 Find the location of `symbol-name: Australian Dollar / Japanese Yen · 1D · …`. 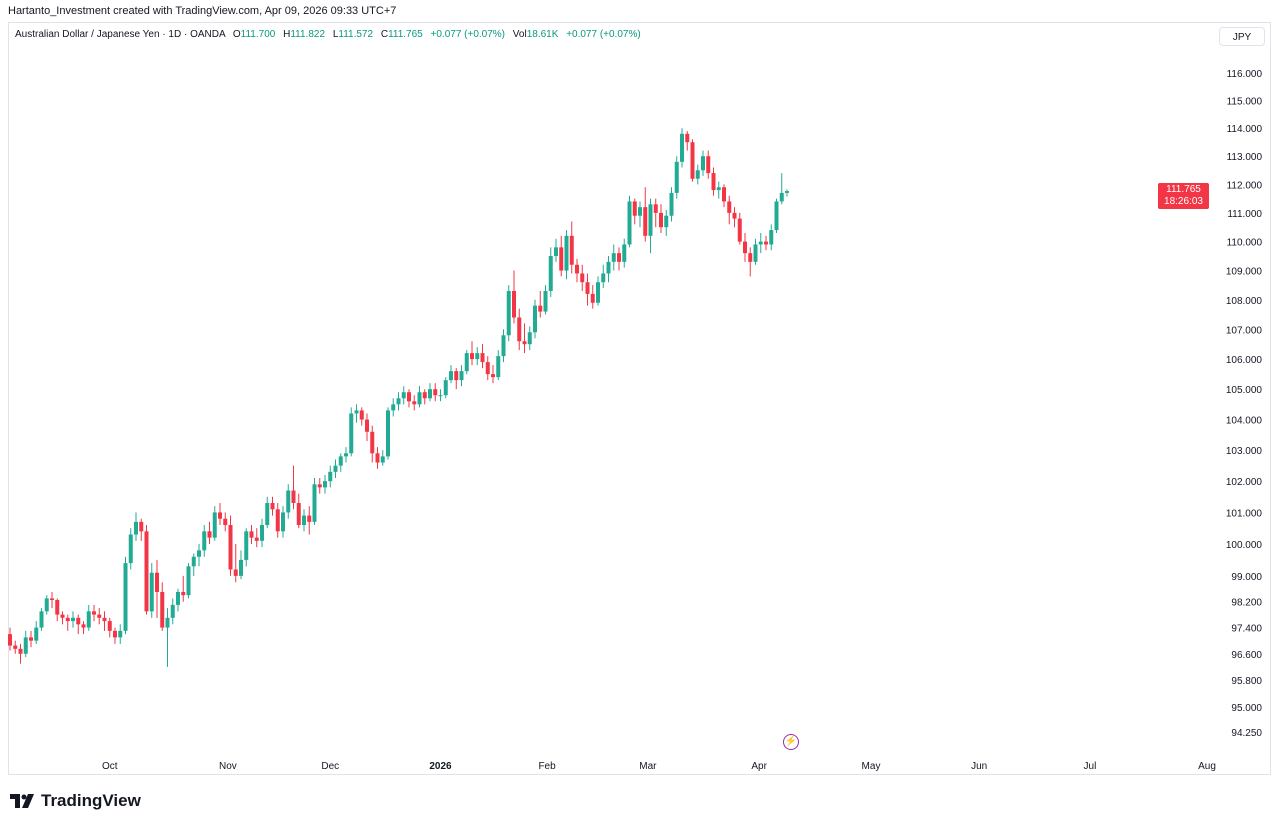

symbol-name: Australian Dollar / Japanese Yen · 1D · … is located at coordinates (120, 34).